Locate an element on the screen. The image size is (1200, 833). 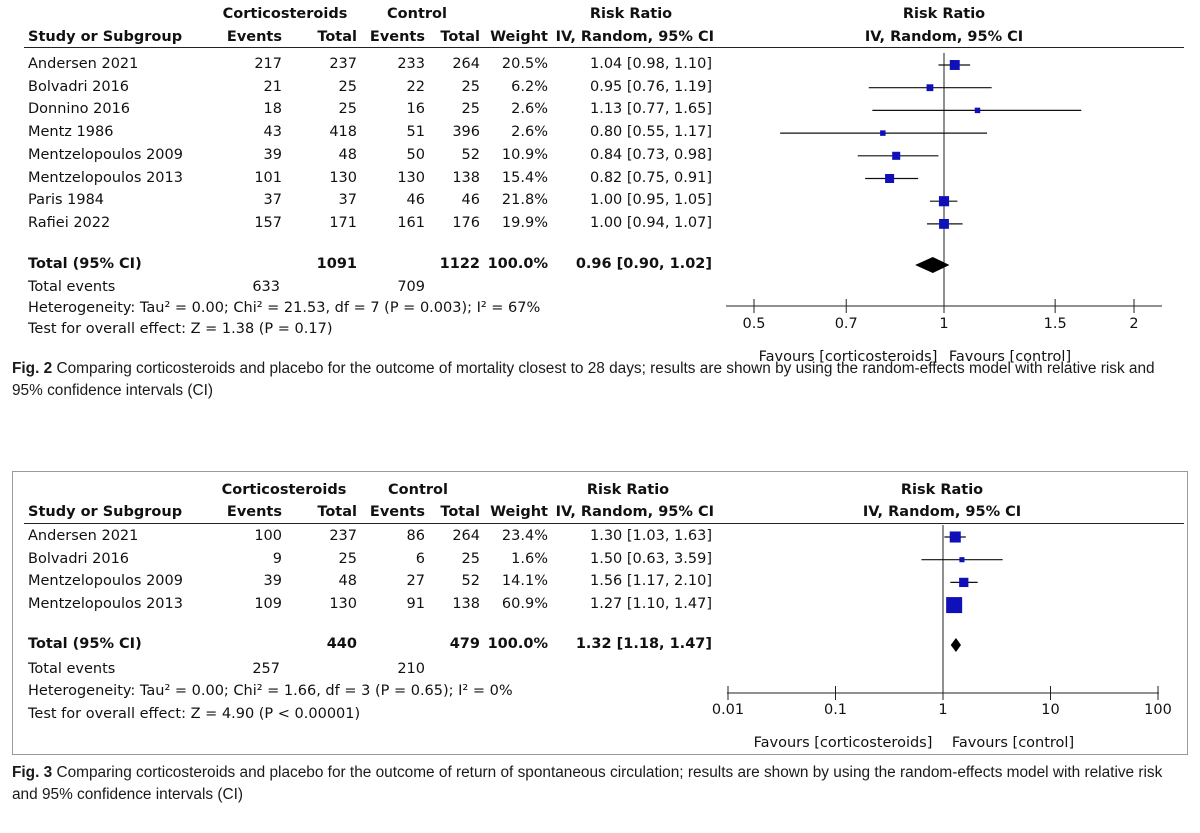
risk-ratio-ci: 1.04 [0.98, 1.10] is located at coordinates (651, 64).